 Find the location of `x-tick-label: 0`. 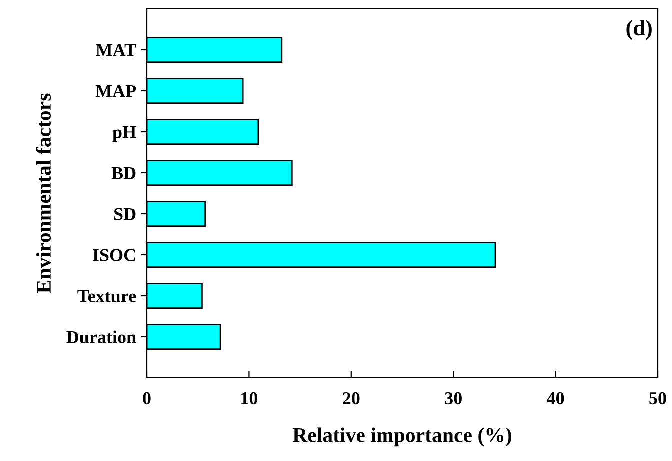

x-tick-label: 0 is located at coordinates (147, 398).